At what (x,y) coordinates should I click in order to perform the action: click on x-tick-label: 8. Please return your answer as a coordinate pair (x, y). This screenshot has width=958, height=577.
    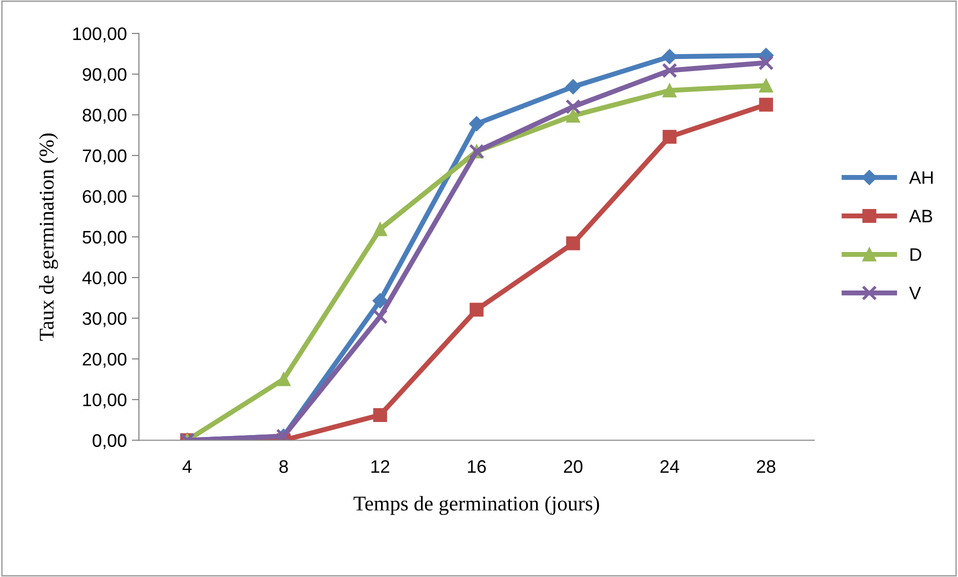
    Looking at the image, I should click on (283, 466).